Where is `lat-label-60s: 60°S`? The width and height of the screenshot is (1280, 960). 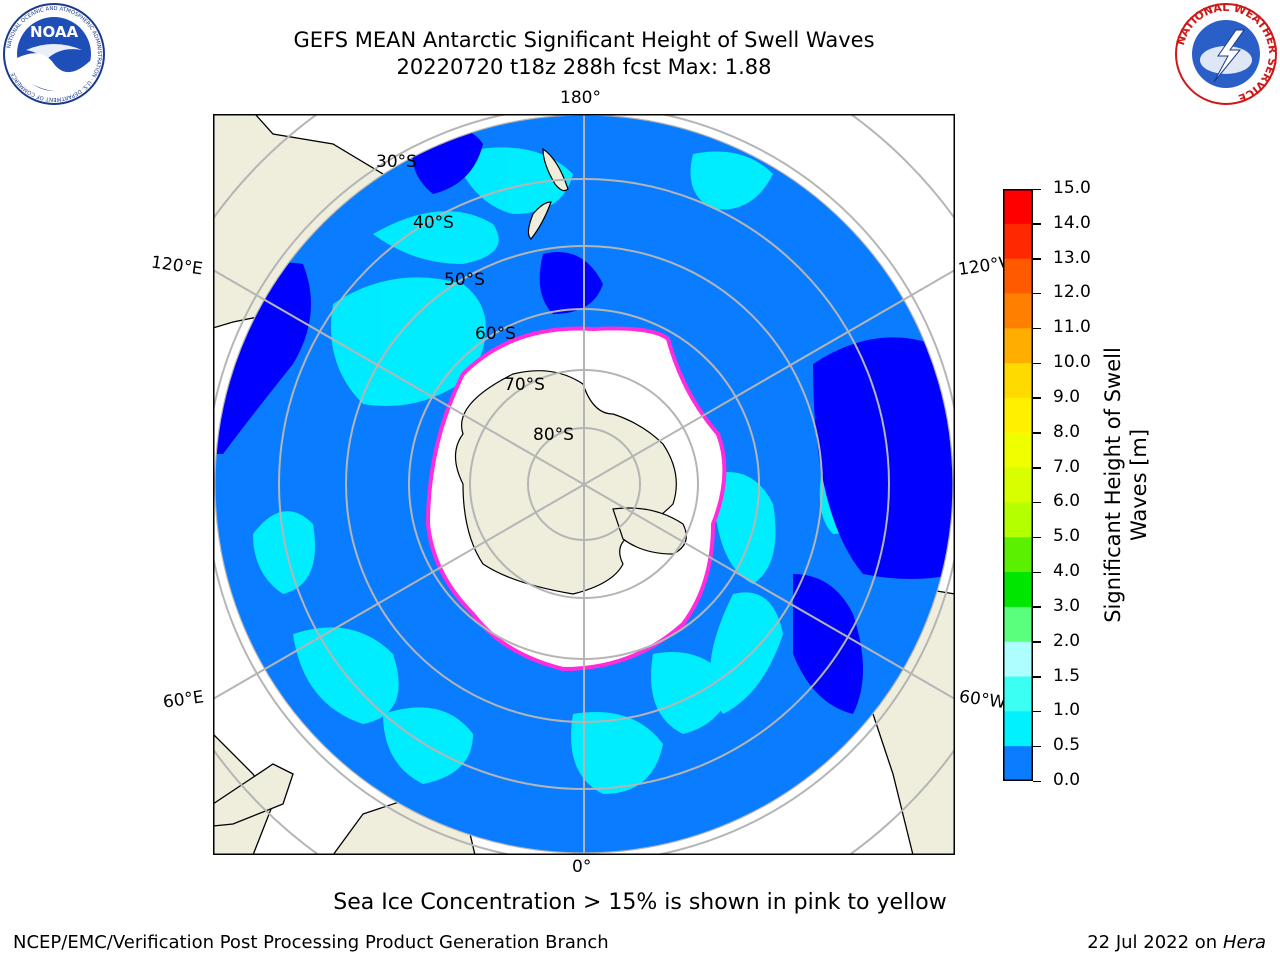
lat-label-60s: 60°S is located at coordinates (495, 334).